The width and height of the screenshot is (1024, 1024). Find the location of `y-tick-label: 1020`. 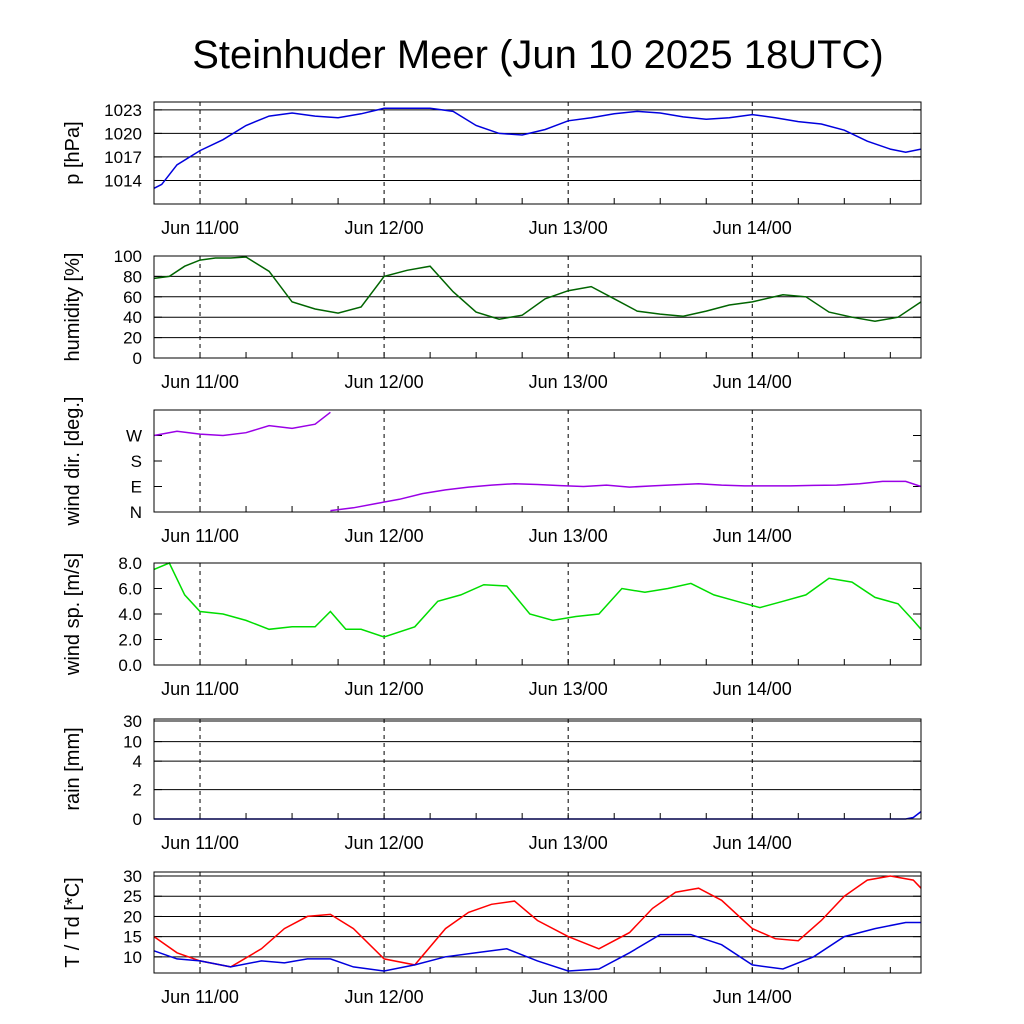

y-tick-label: 1020 is located at coordinates (123, 133).